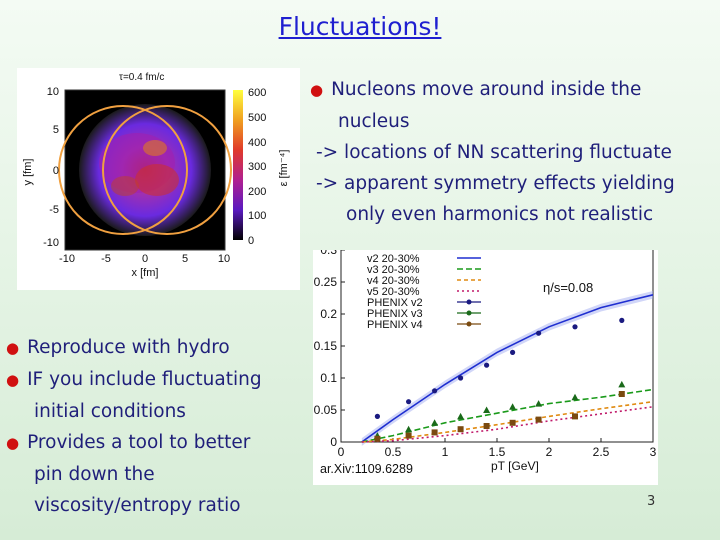 The image size is (720, 540). I want to click on colorbar-tick: 0, so click(251, 241).